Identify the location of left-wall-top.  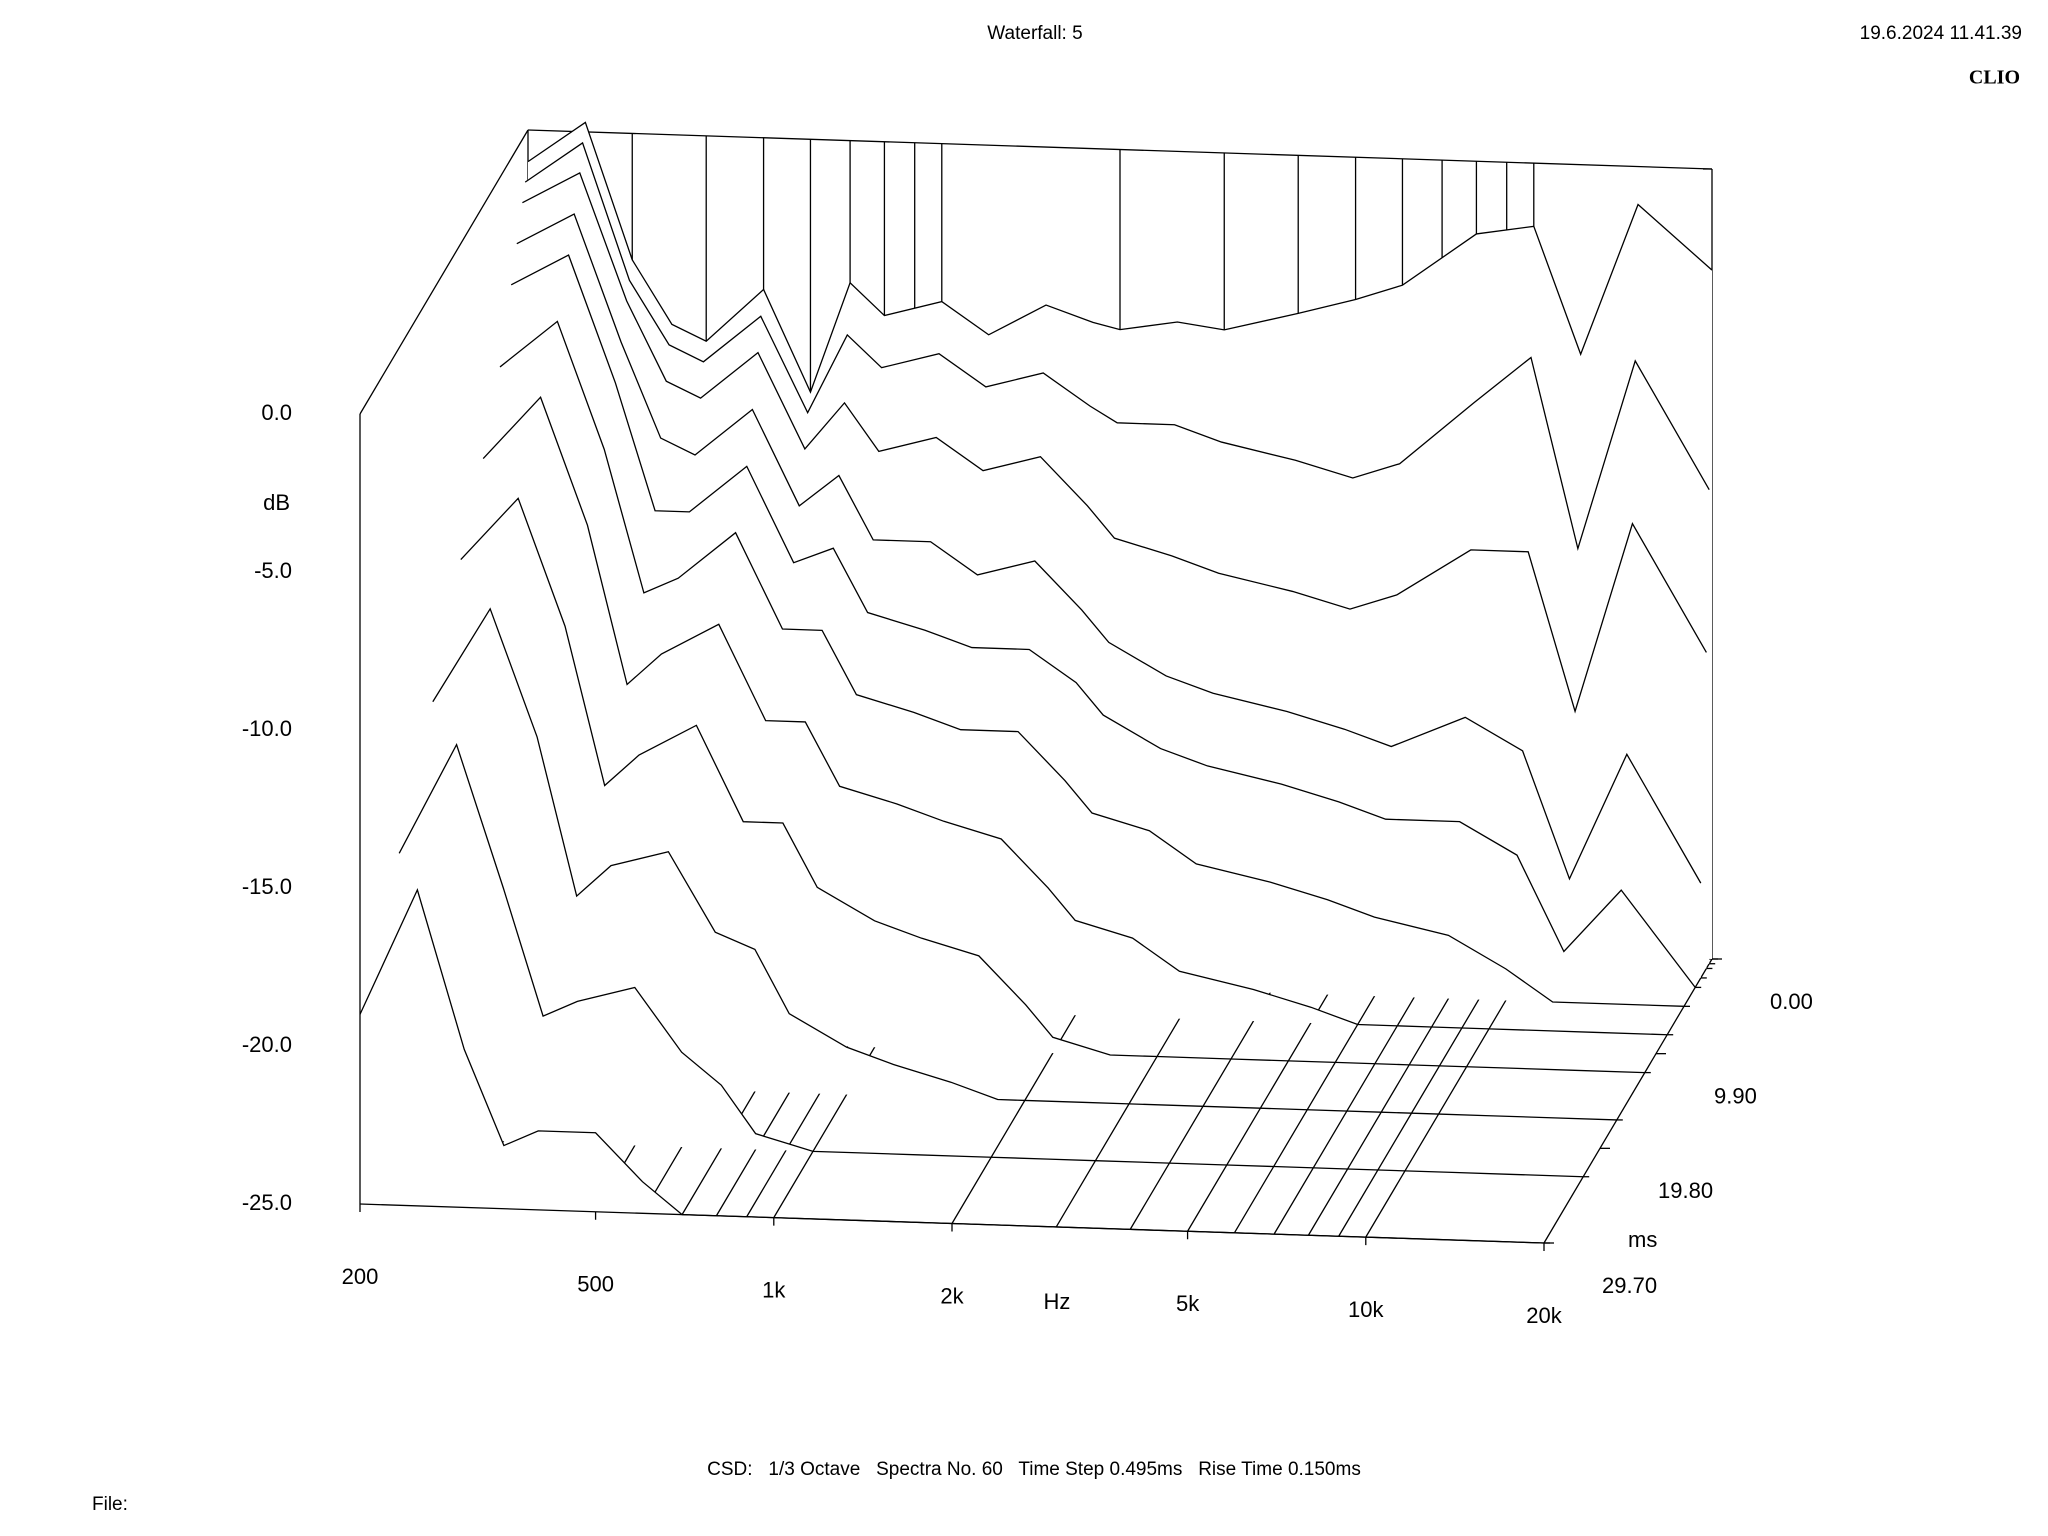
(444, 272).